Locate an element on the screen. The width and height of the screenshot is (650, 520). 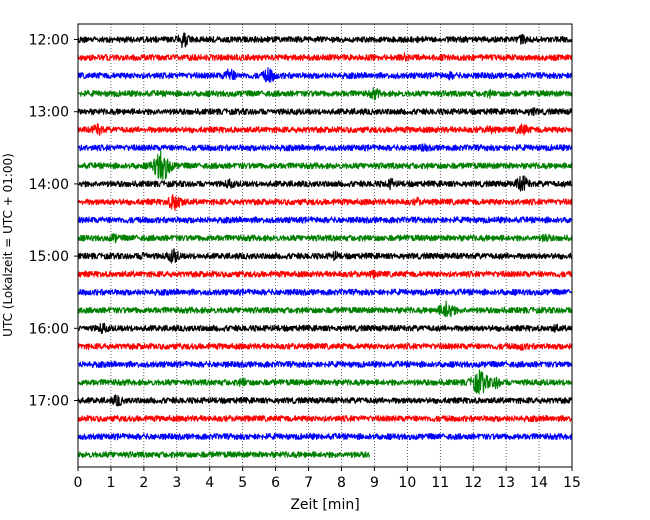
trace-line-16:45 is located at coordinates (325, 382).